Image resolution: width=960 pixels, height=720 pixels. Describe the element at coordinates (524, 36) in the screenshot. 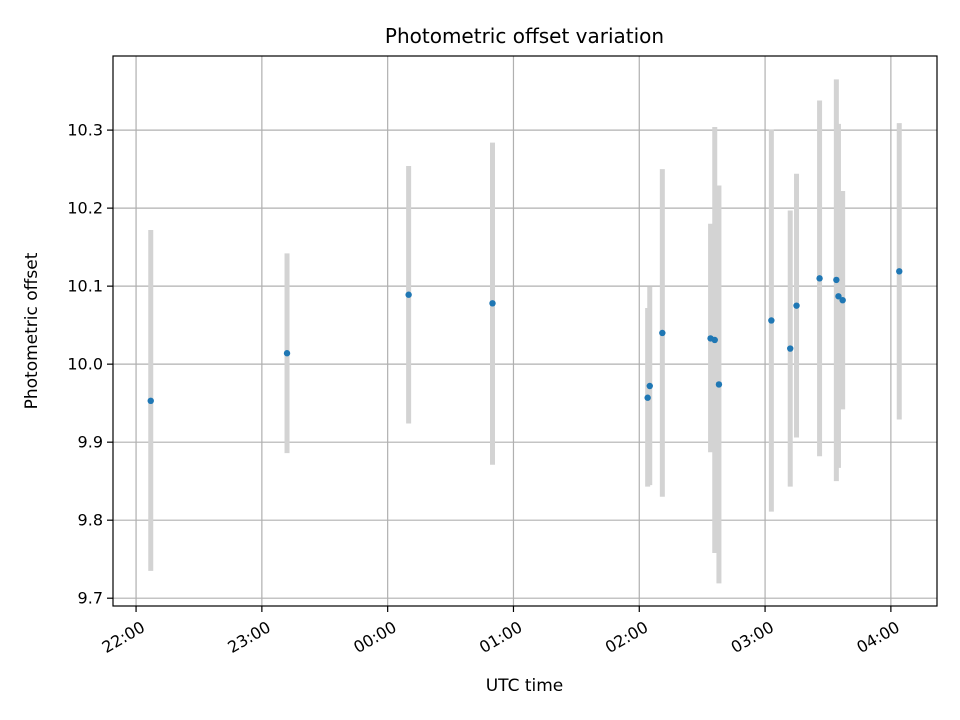

I see `chart-title: Photometric offset variation` at that location.